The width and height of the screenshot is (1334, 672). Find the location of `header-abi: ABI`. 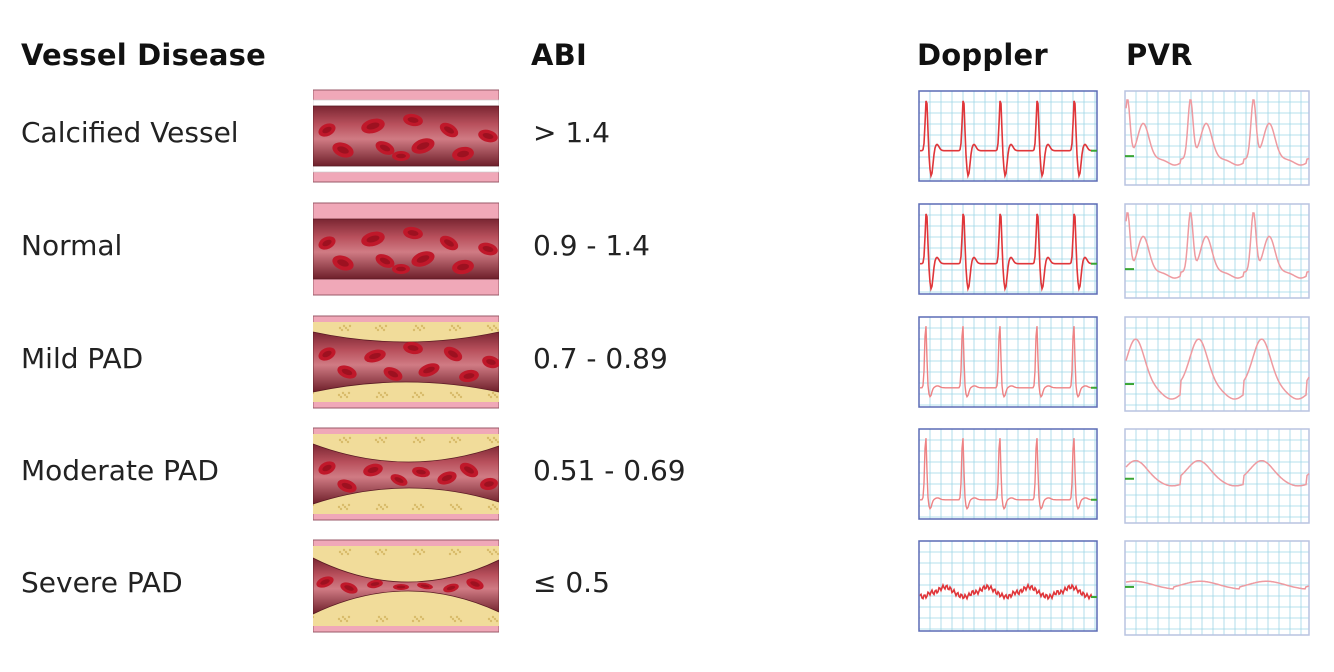

header-abi: ABI is located at coordinates (559, 55).